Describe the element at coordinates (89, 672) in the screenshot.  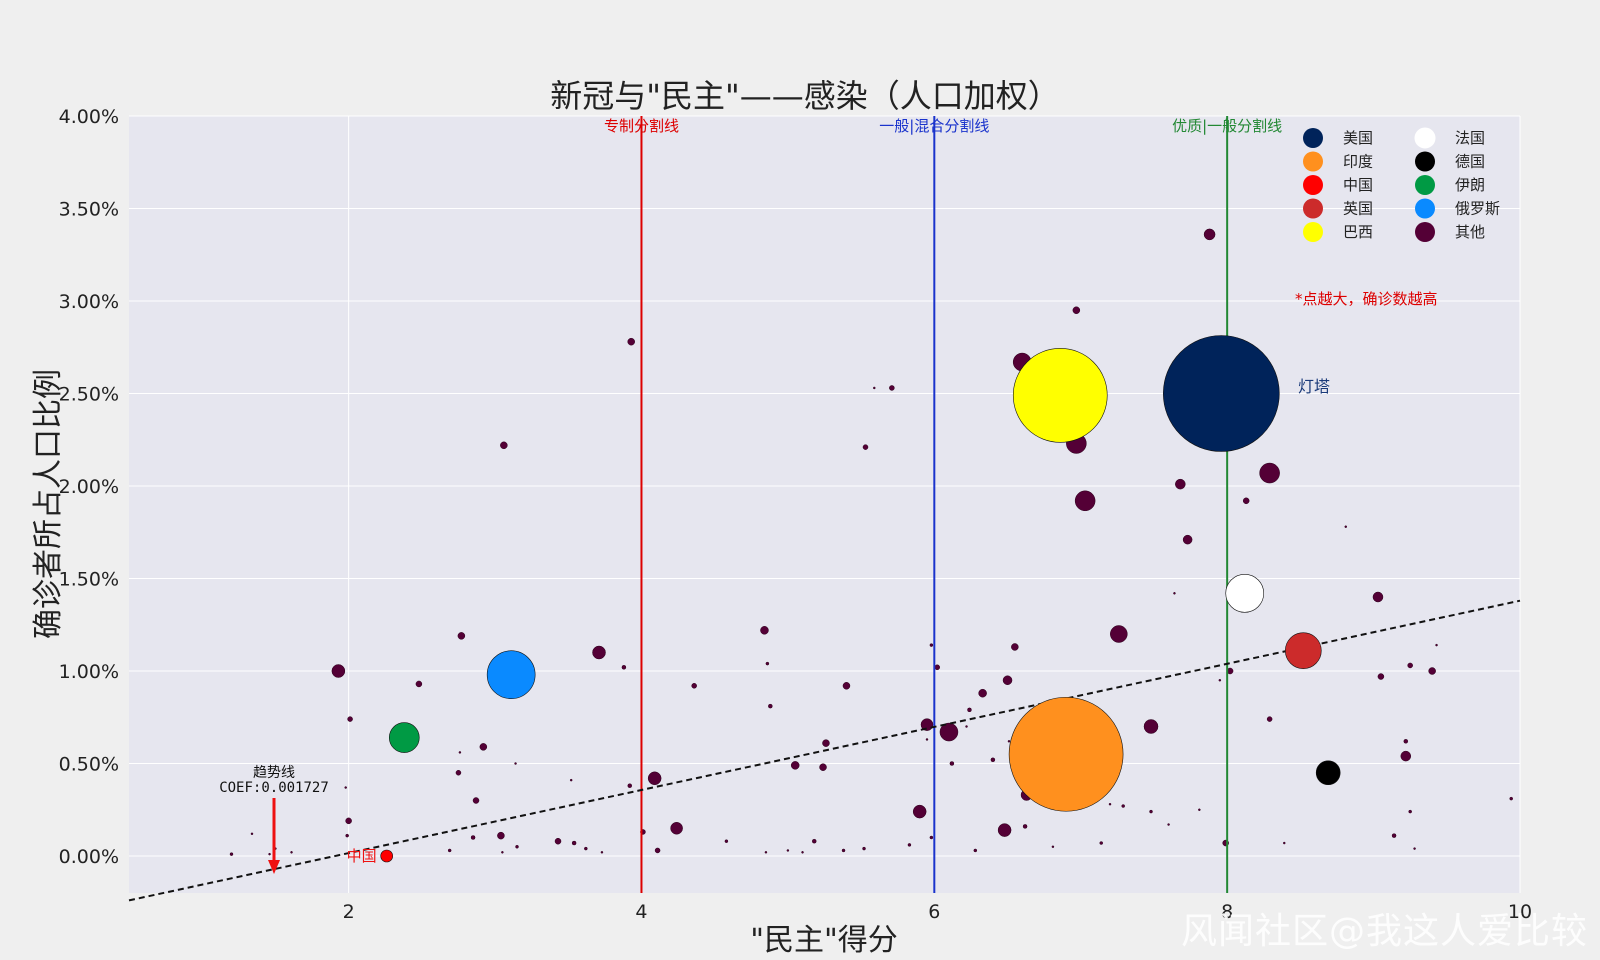
I see `y-tick-label: 1.00%` at that location.